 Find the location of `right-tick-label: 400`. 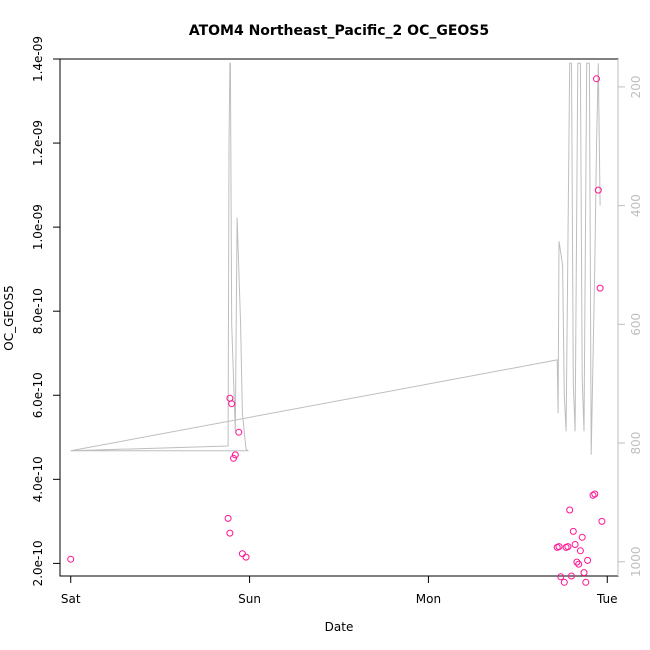

right-tick-label: 400 is located at coordinates (636, 205).